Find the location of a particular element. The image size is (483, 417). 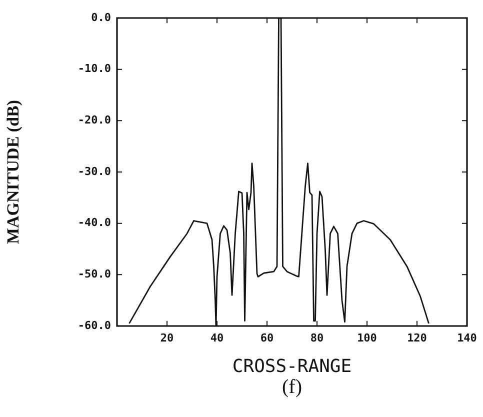

y-tick-label: -20.0 is located at coordinates (94, 120).